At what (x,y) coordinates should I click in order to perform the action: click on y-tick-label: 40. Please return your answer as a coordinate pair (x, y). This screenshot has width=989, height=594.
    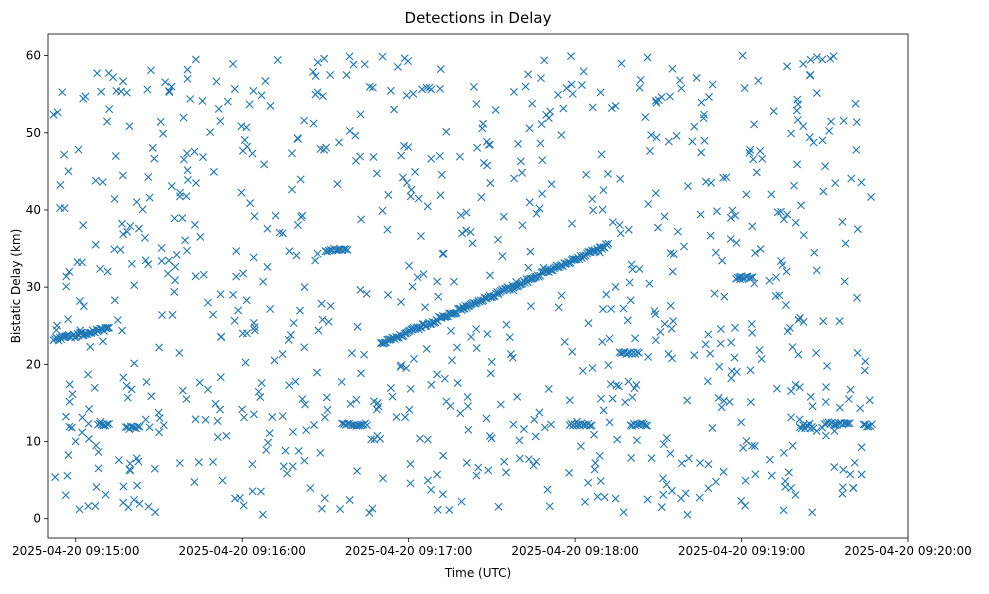
    Looking at the image, I should click on (33, 210).